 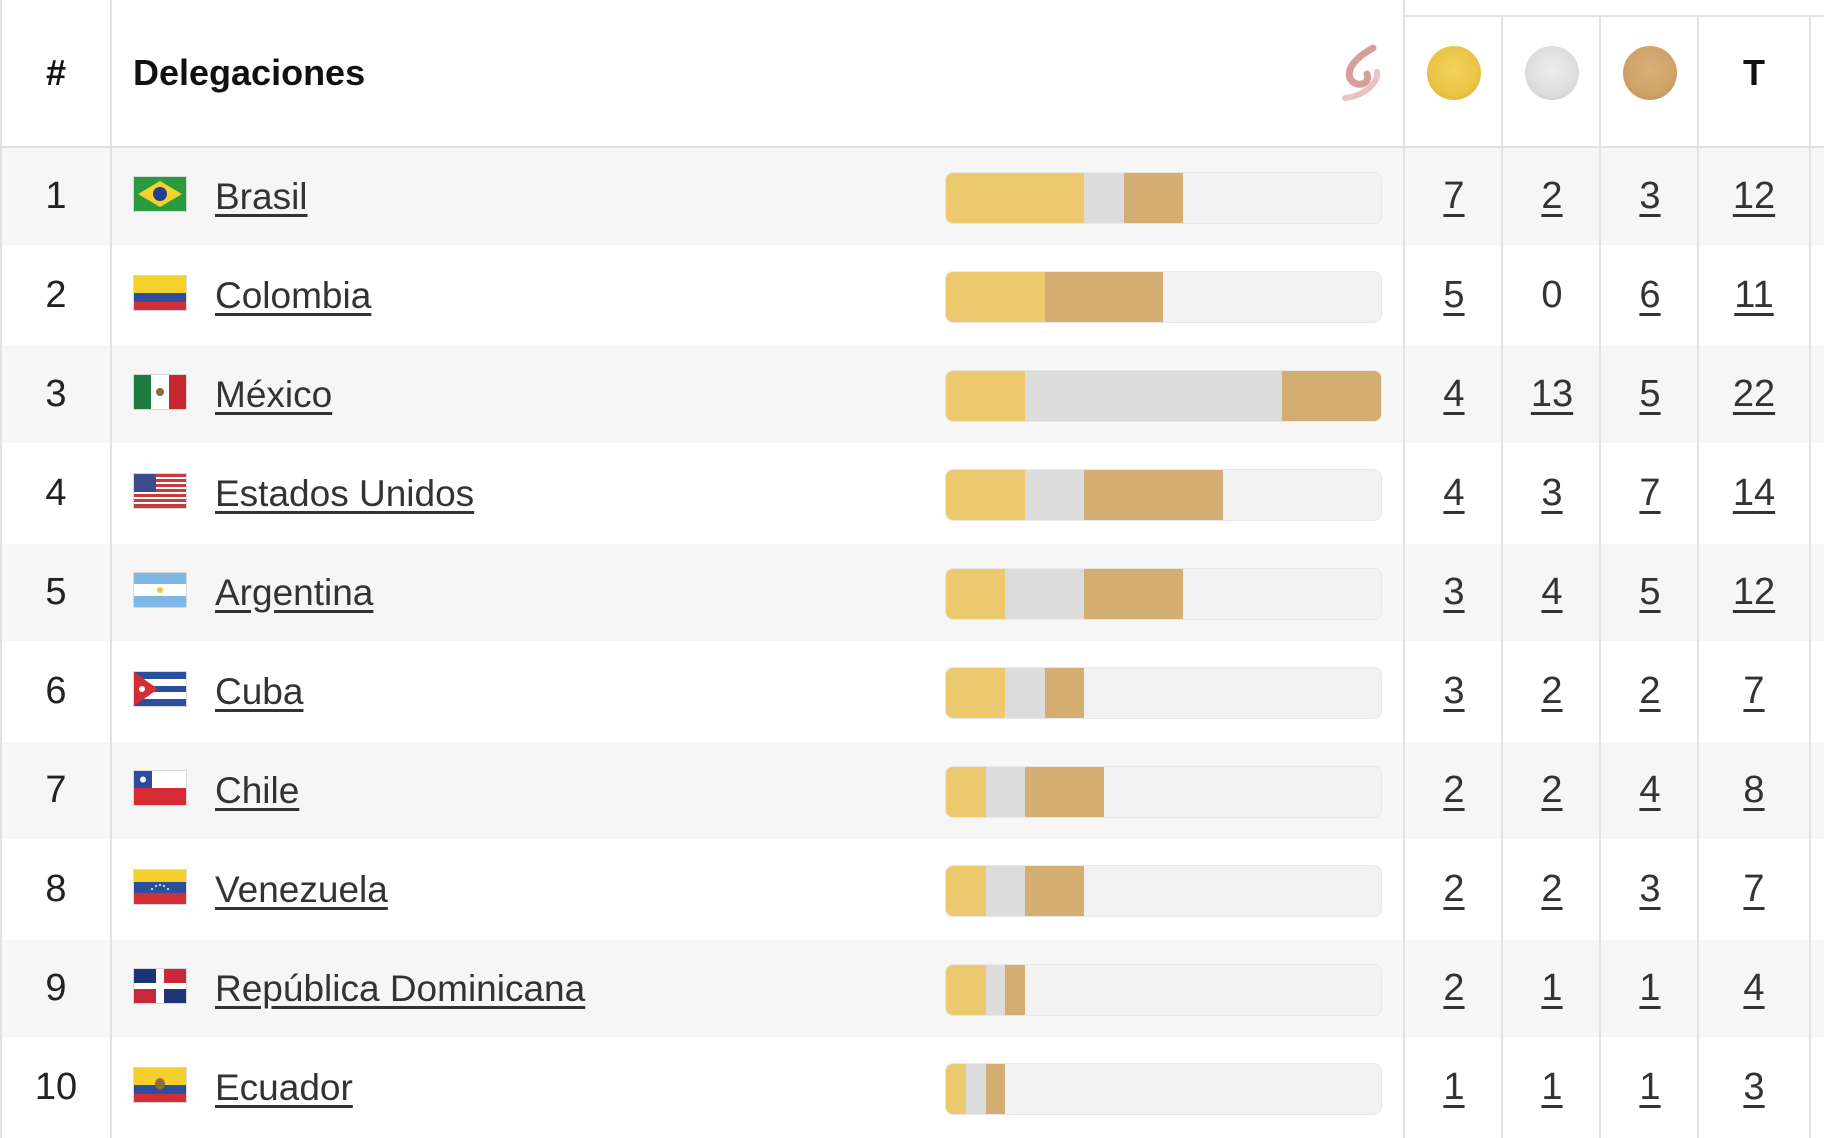 I want to click on rank-number: 5, so click(x=56, y=592).